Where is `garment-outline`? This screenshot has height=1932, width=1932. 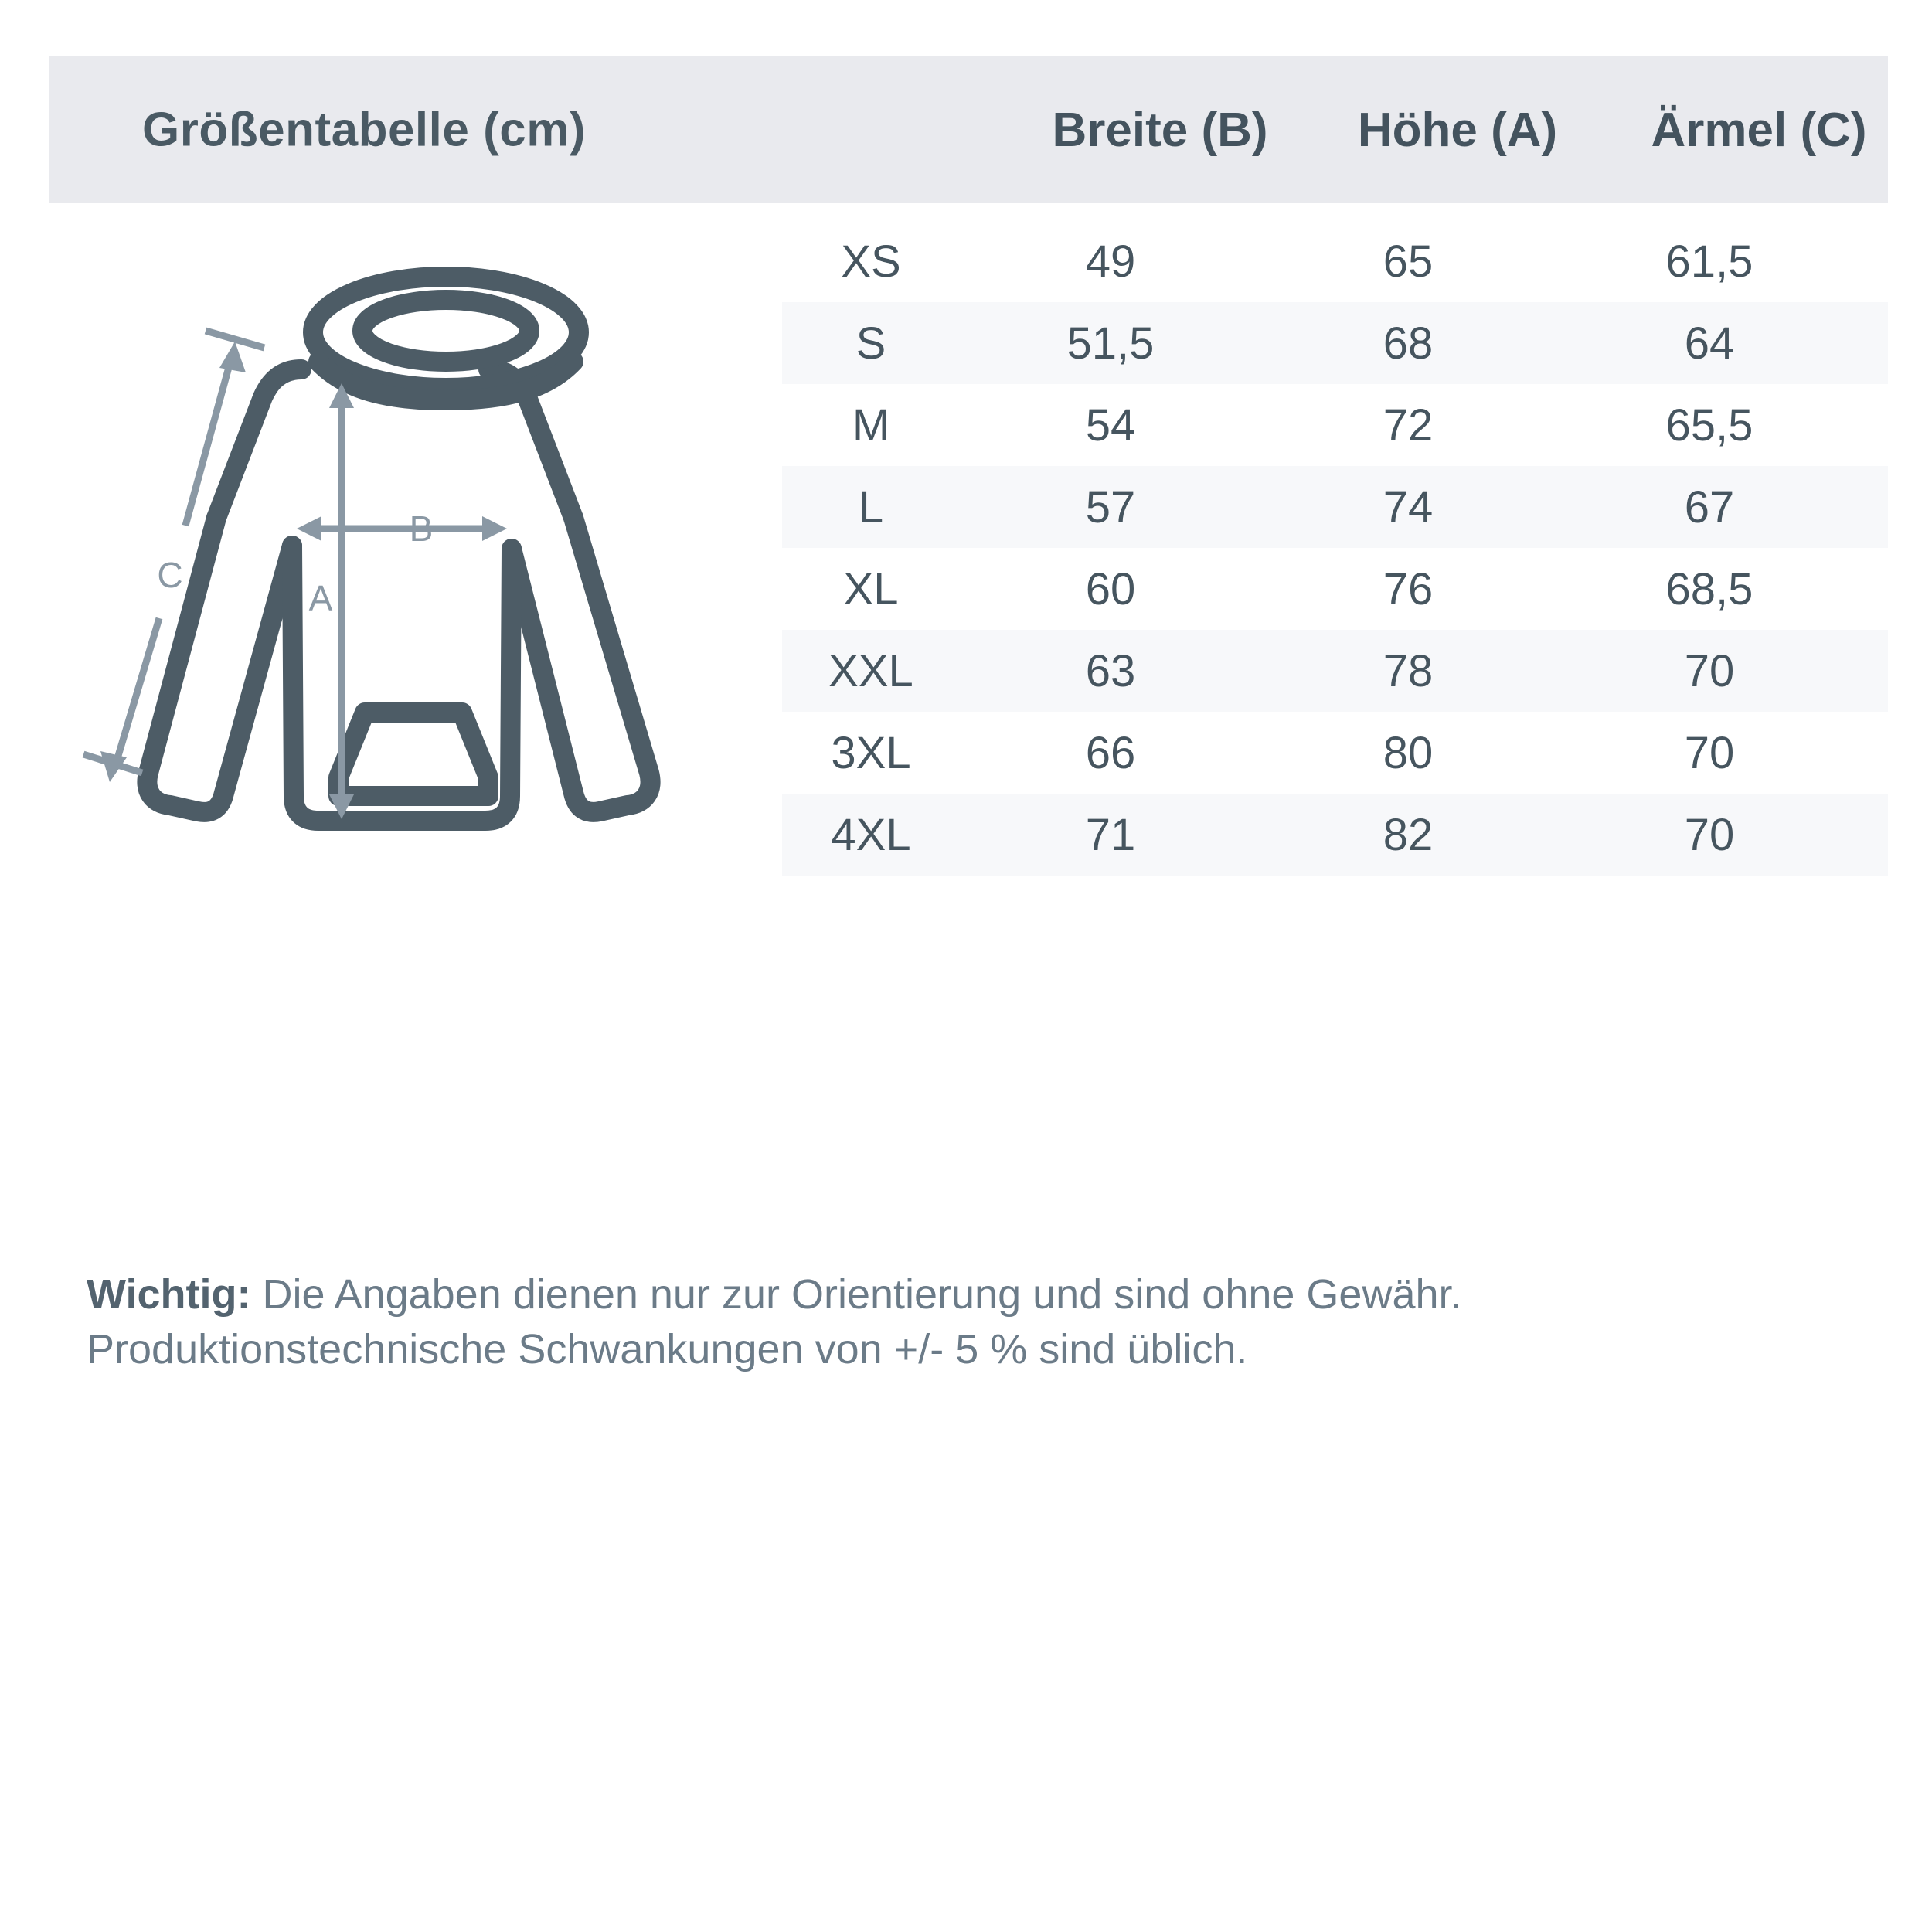
garment-outline is located at coordinates (399, 549).